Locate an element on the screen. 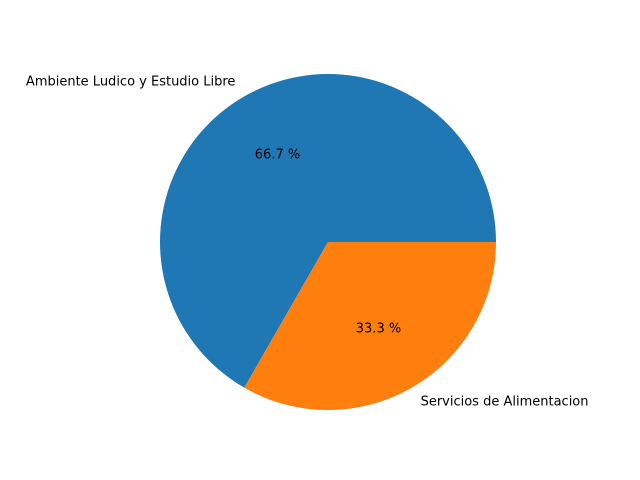 This screenshot has width=640, height=480. slice-percent-1: 33.3 % is located at coordinates (378, 329).